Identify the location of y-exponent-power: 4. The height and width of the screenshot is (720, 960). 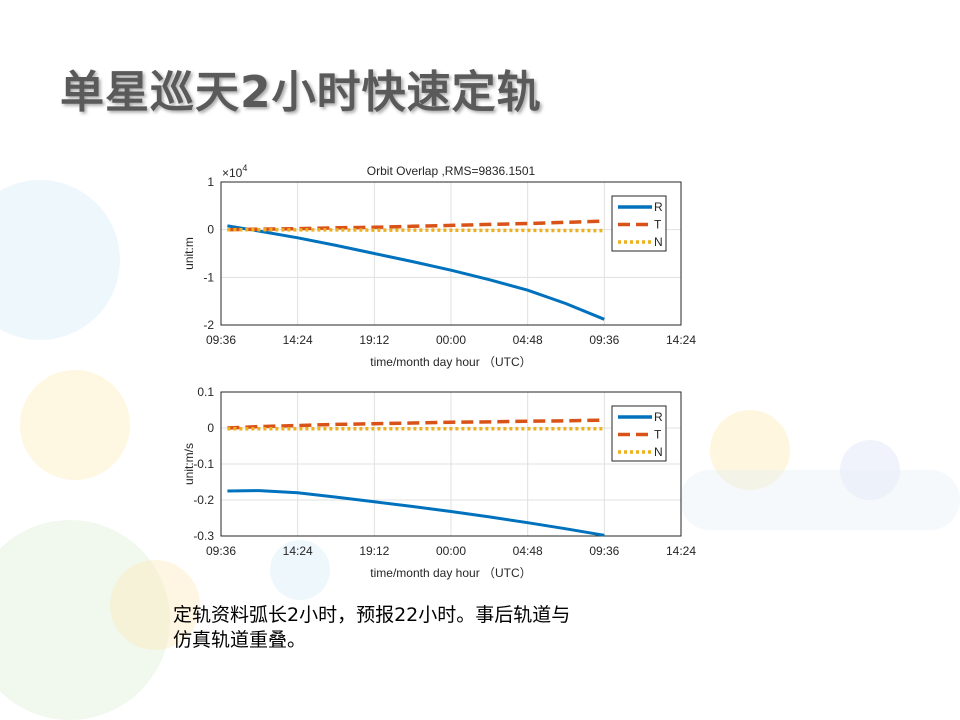
(244, 168).